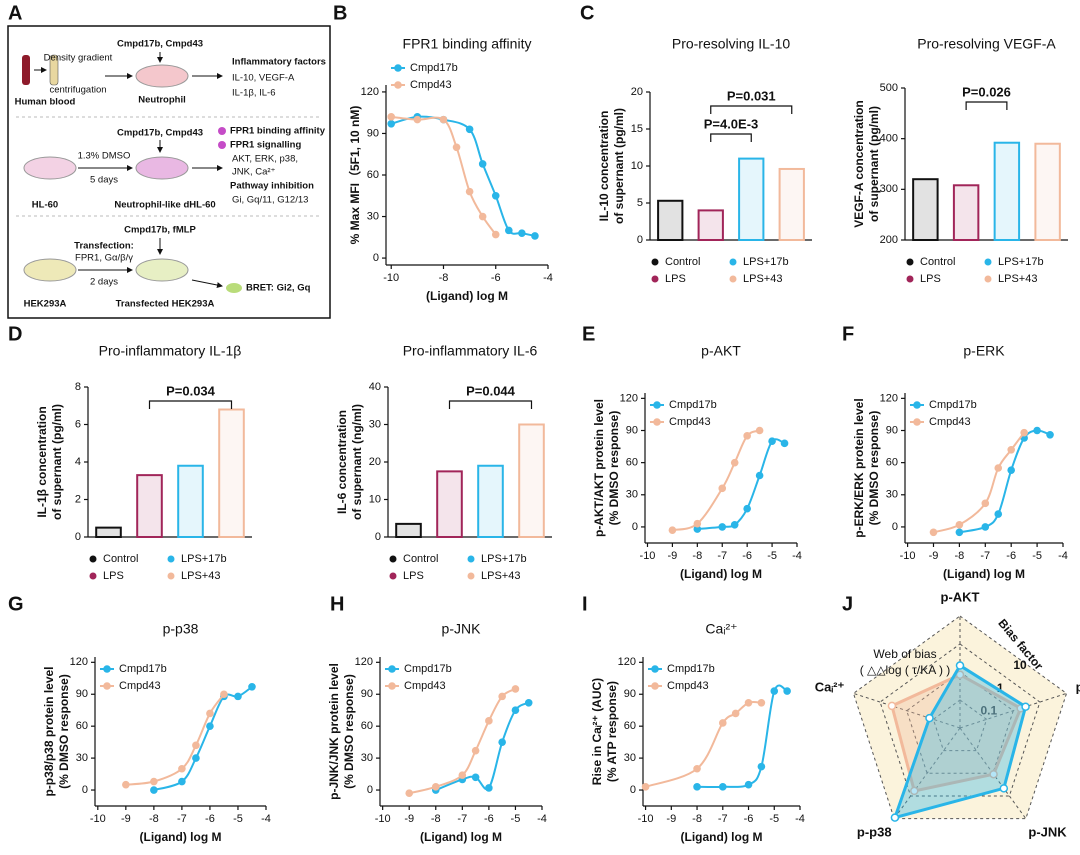 The image size is (1080, 855). Describe the element at coordinates (986, 44) in the screenshot. I see `chart-title: Pro-resolving VEGF-A` at that location.